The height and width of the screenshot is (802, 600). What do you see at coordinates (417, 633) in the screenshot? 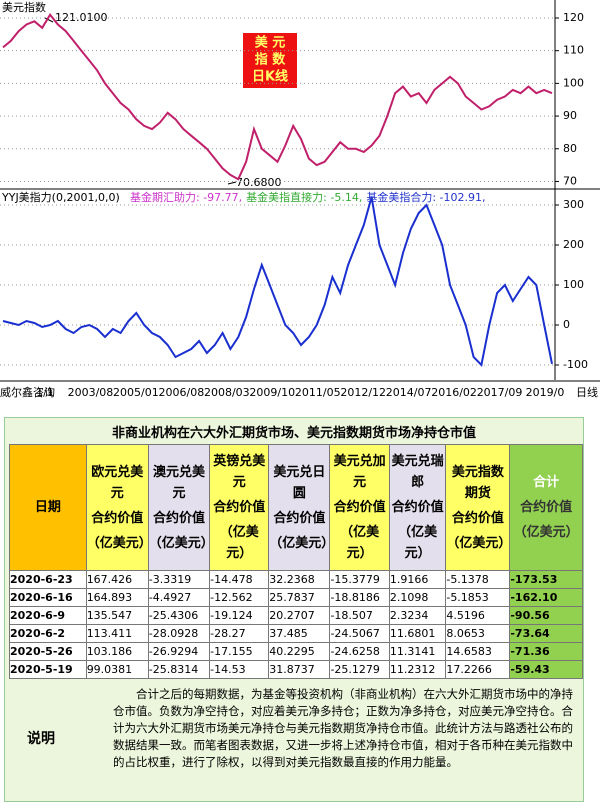
I see `cell: 11.6801` at bounding box center [417, 633].